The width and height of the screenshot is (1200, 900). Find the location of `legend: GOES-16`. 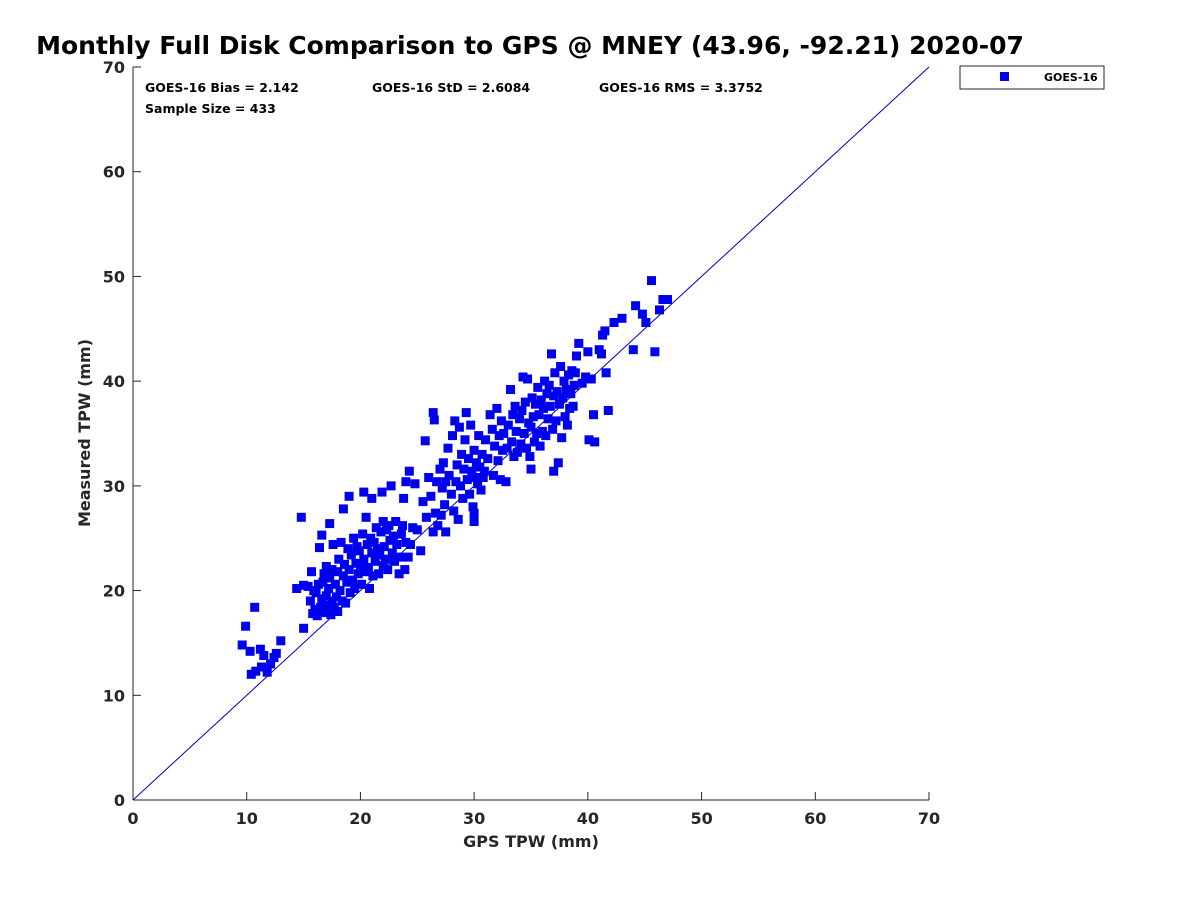

legend: GOES-16 is located at coordinates (1032, 77).